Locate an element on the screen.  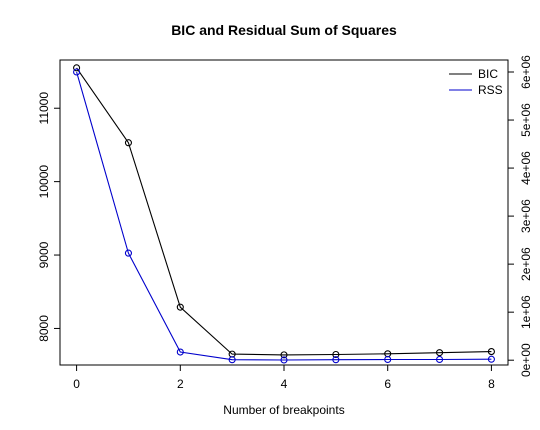
x-axis: 0 2 4 6 8 is located at coordinates (284, 377).